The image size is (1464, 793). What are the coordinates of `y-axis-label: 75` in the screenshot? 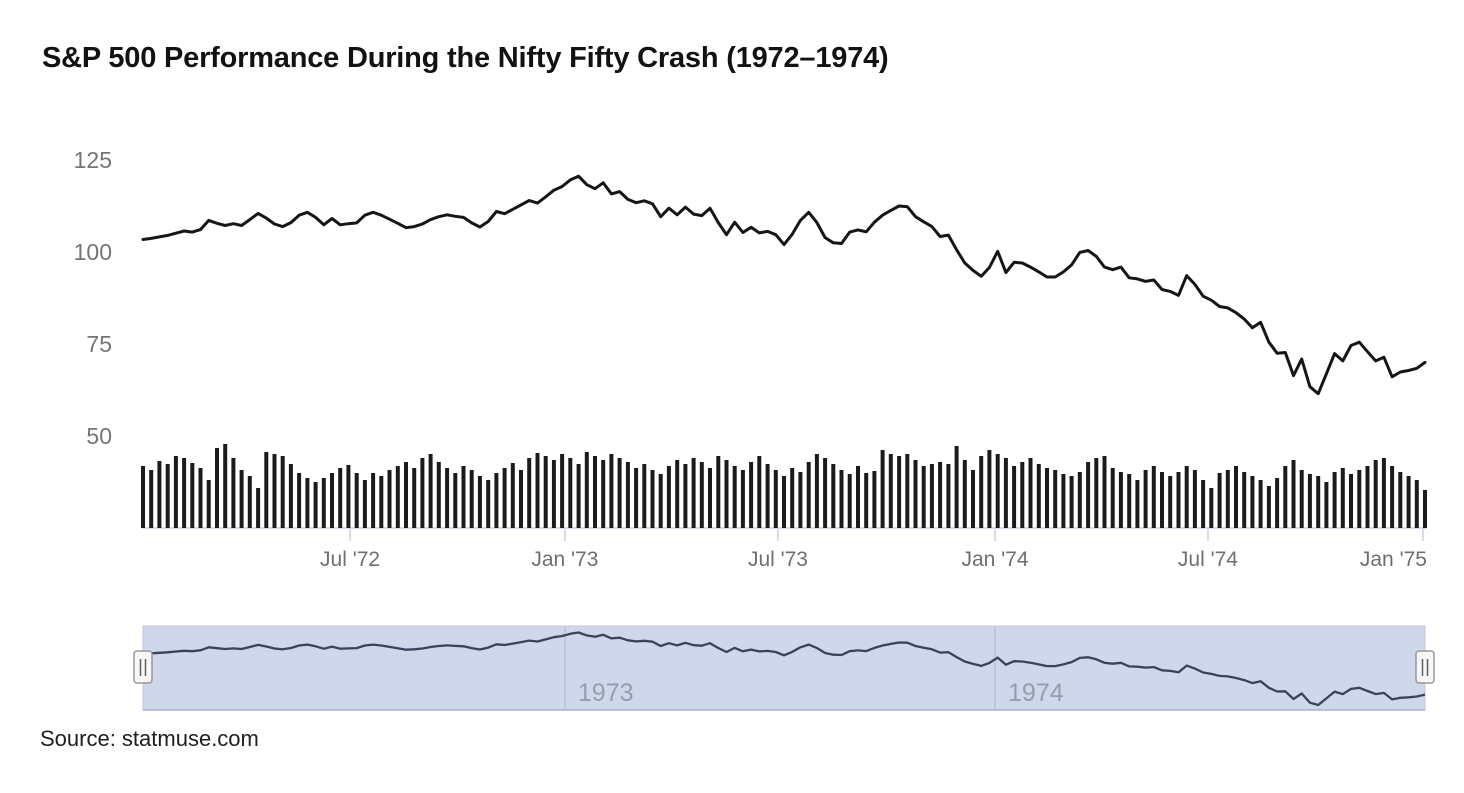 It's located at (99, 344).